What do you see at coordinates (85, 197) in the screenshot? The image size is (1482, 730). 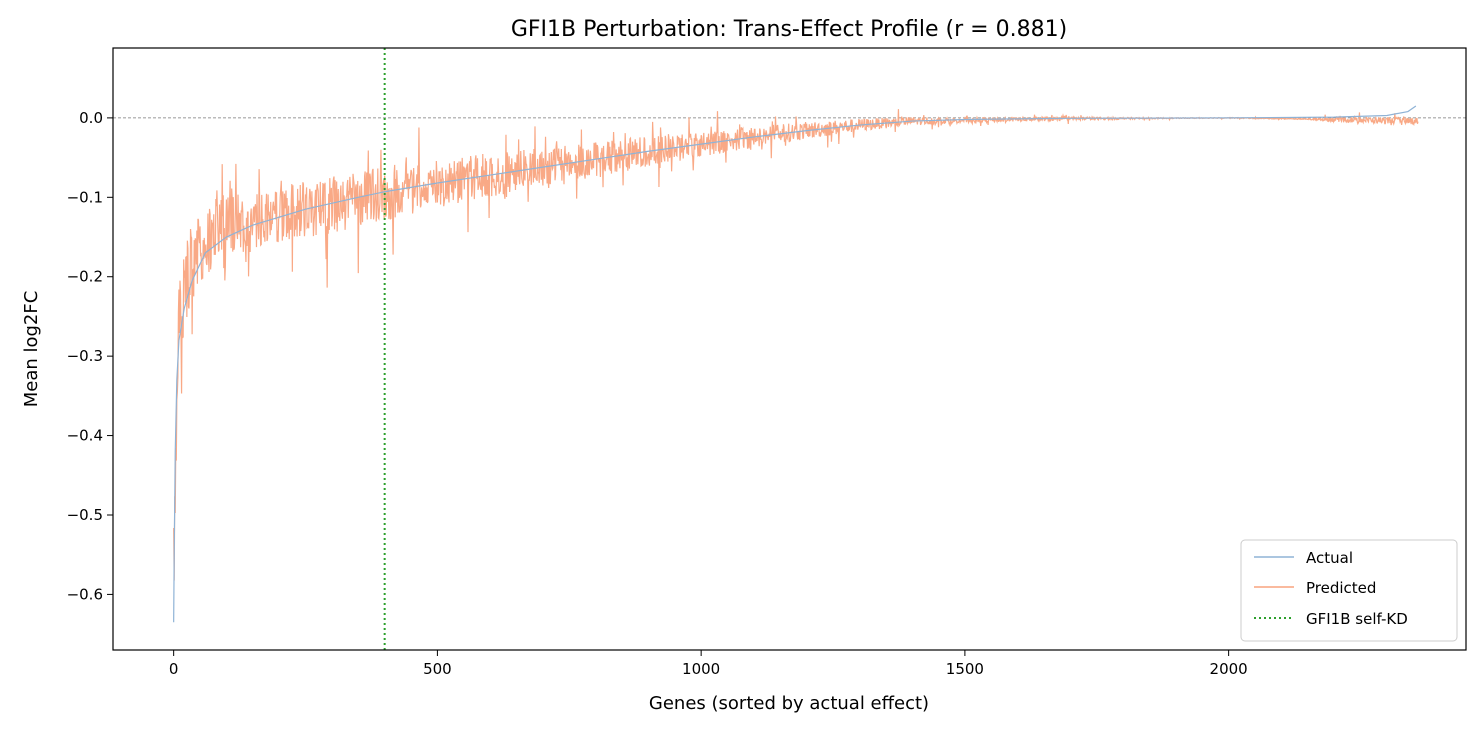 I see `y-tick-label: −0.1` at bounding box center [85, 197].